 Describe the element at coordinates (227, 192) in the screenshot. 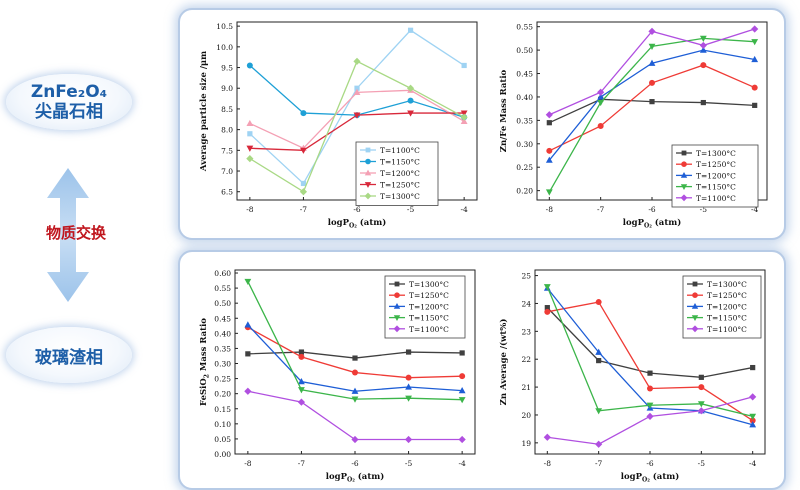

I see `y-tick-label: 6.5` at that location.